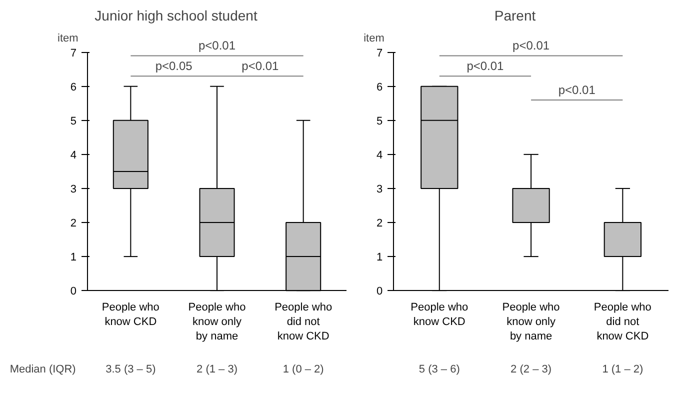 The width and height of the screenshot is (686, 395). I want to click on text: 3.5 (3 – 5), so click(131, 370).